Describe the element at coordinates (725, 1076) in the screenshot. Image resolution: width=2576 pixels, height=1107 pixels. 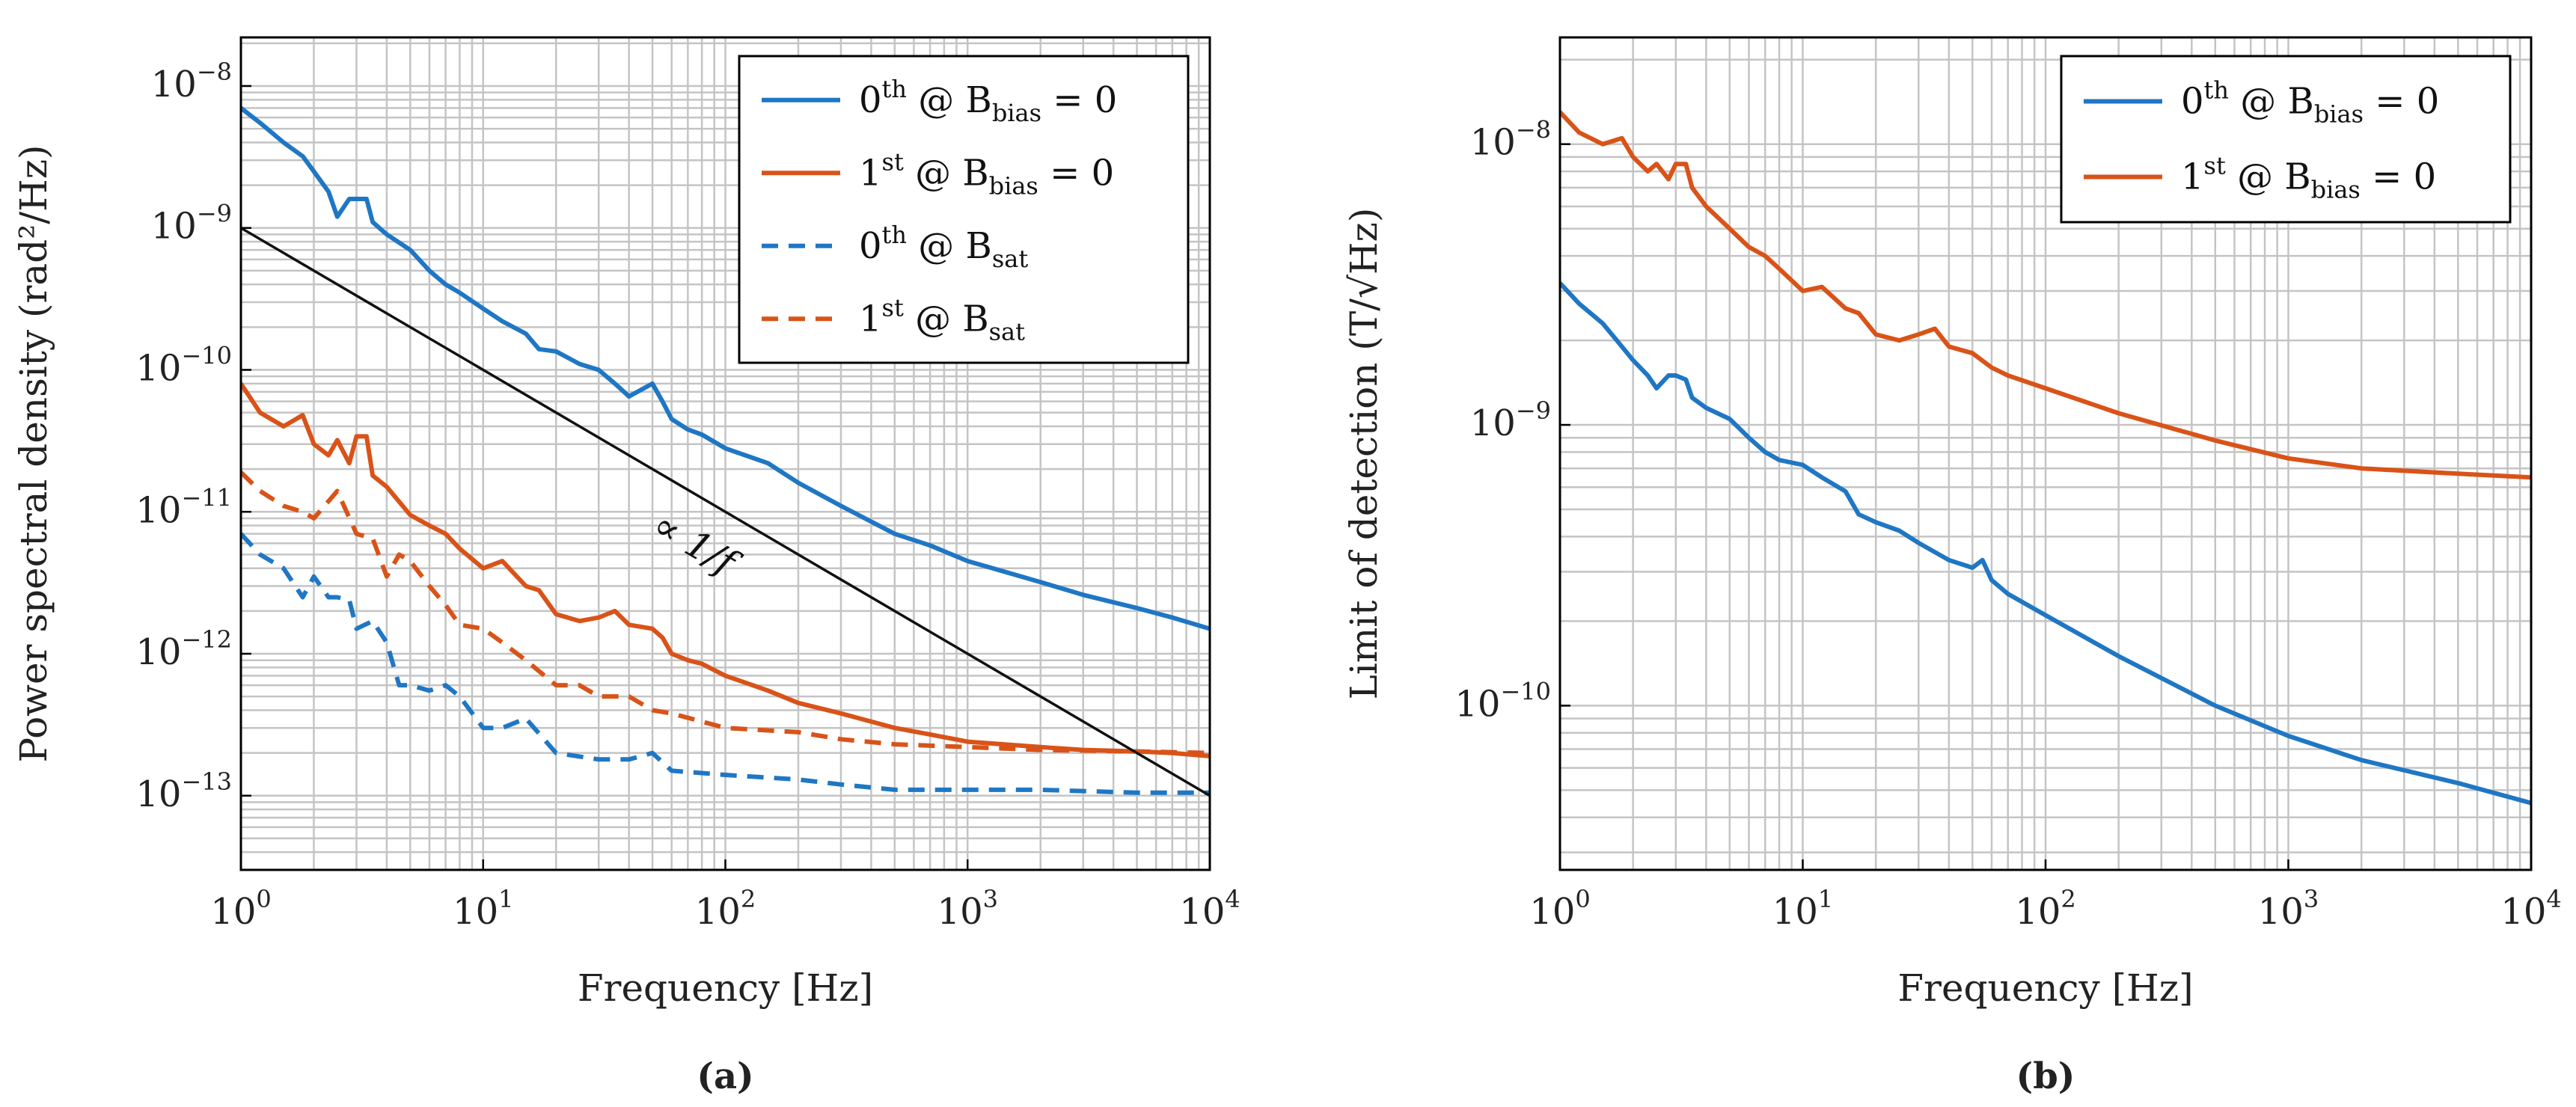
I see `panel-caption: (a)` at that location.